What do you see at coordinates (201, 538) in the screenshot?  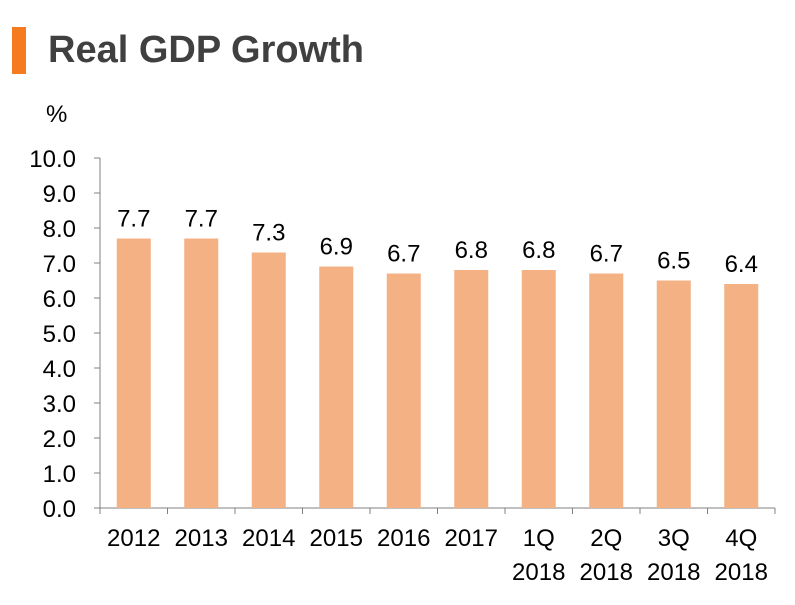 I see `x-tick-label: 2013` at bounding box center [201, 538].